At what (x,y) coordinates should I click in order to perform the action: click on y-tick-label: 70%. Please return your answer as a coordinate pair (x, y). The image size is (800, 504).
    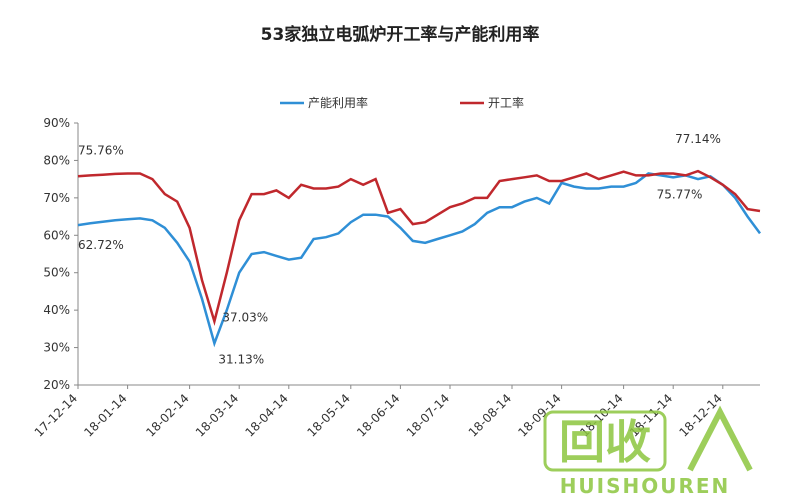
    Looking at the image, I should click on (56, 198).